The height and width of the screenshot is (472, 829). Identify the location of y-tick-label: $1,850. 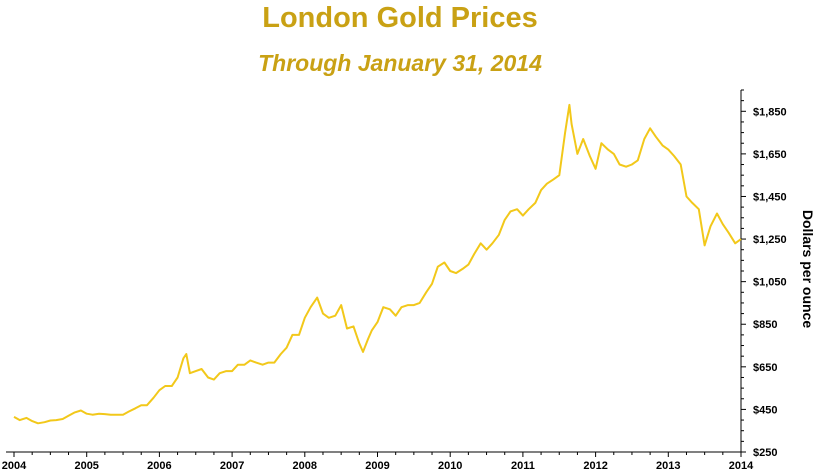
(770, 112).